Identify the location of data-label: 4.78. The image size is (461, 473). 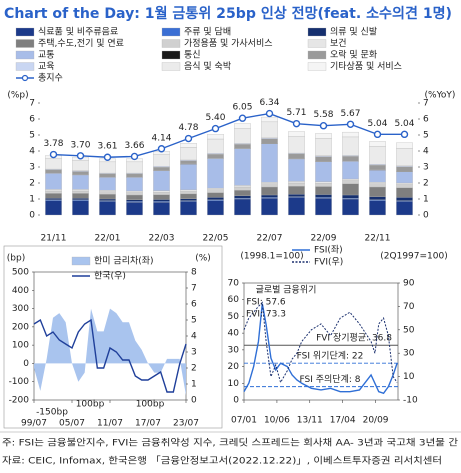
(188, 128).